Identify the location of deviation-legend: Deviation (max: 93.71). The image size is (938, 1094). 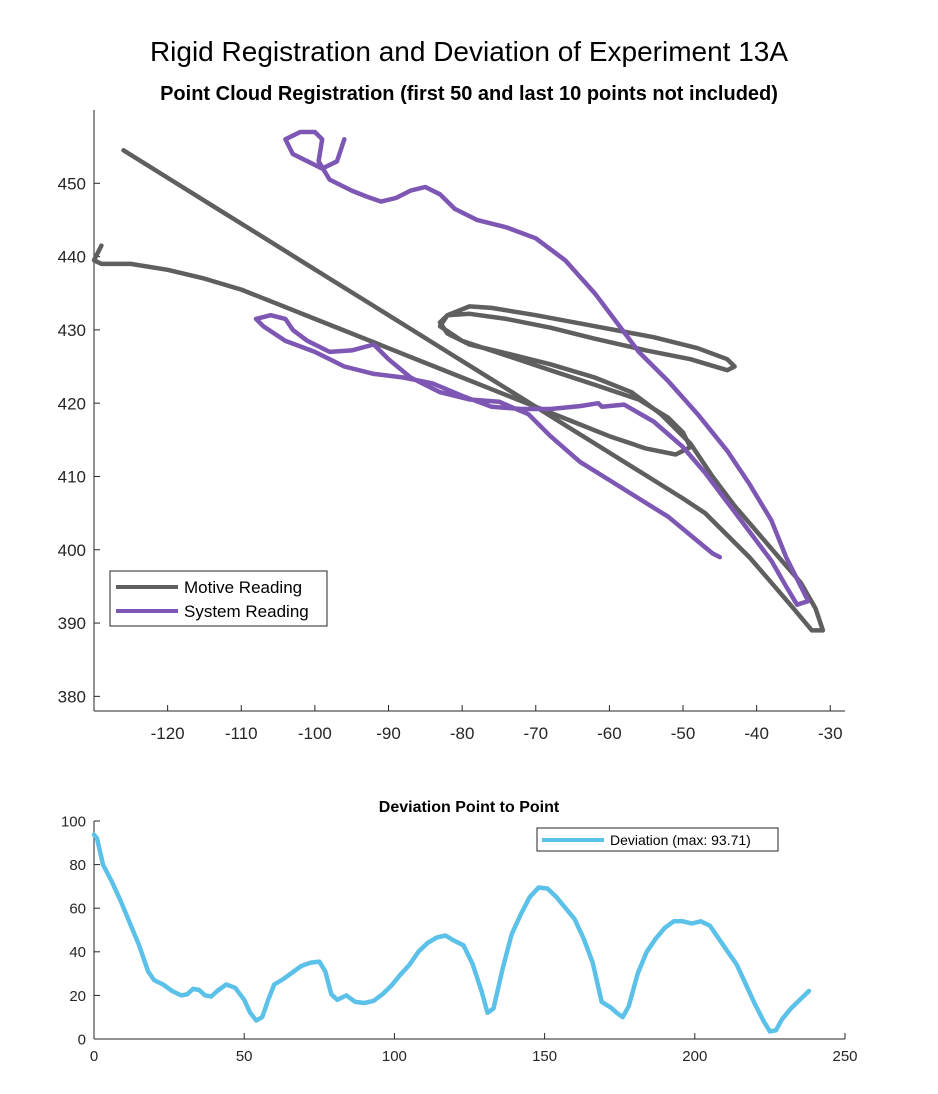
(657, 839).